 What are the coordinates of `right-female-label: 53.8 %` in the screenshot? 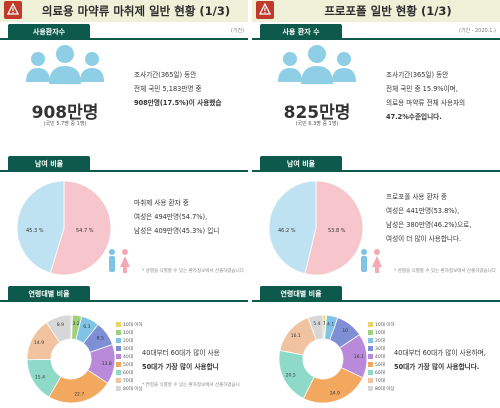 It's located at (337, 231).